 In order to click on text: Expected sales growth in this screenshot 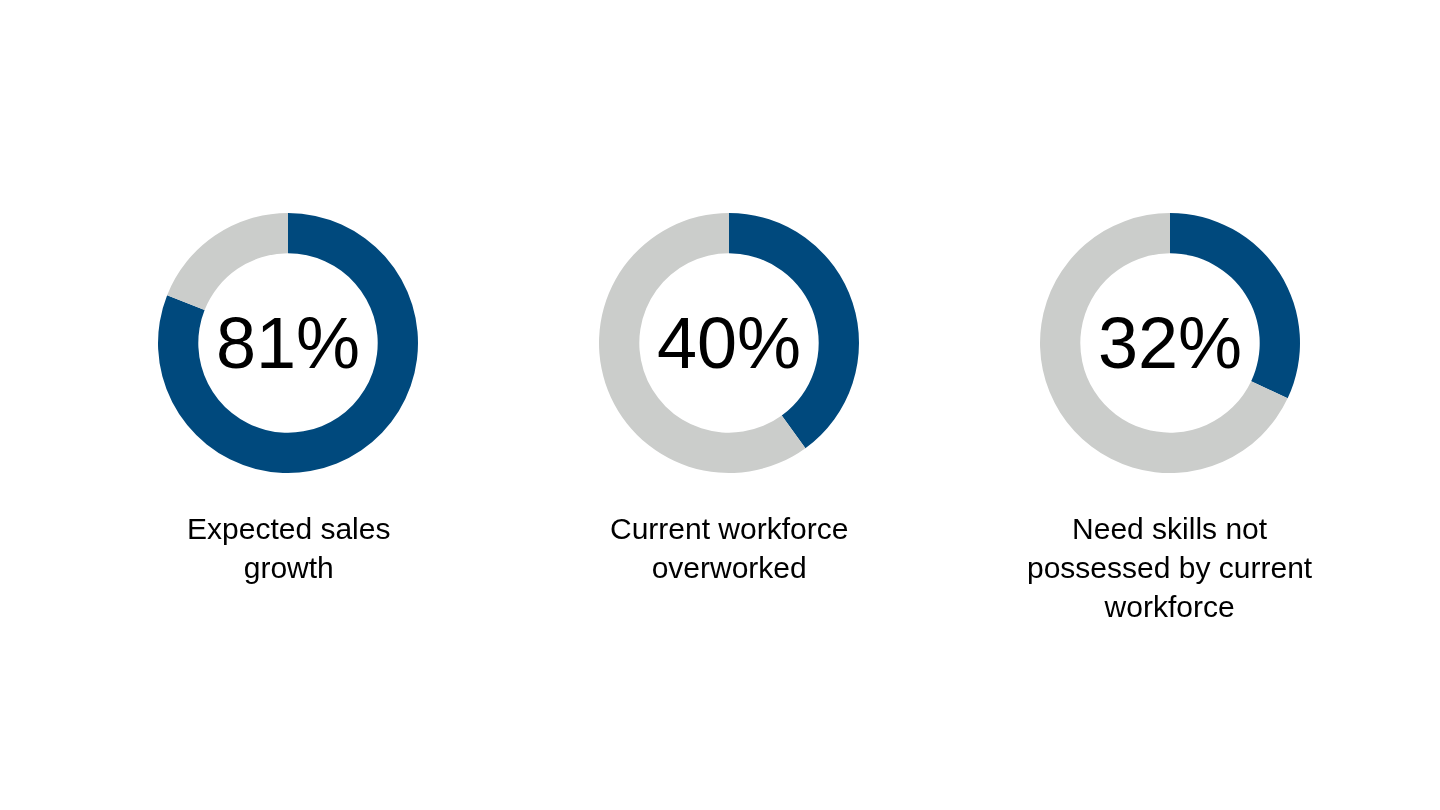, I will do `click(289, 548)`.